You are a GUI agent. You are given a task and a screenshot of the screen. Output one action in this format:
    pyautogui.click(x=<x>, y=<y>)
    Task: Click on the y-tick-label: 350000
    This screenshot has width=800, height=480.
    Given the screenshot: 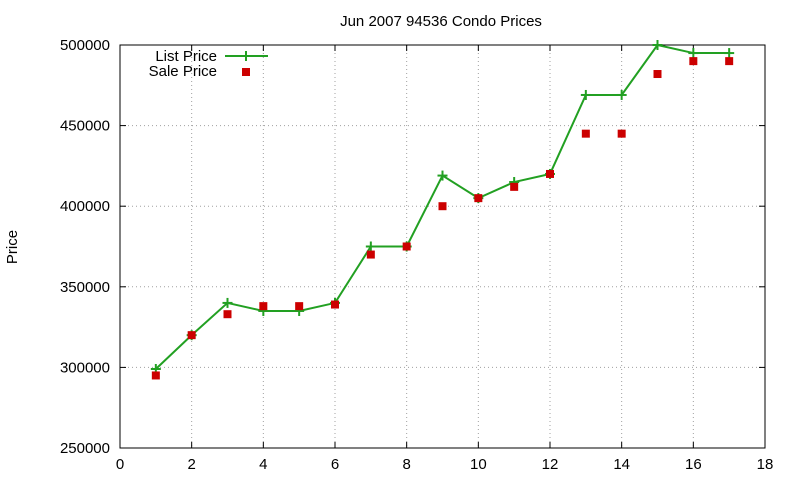 What is the action you would take?
    pyautogui.click(x=85, y=287)
    